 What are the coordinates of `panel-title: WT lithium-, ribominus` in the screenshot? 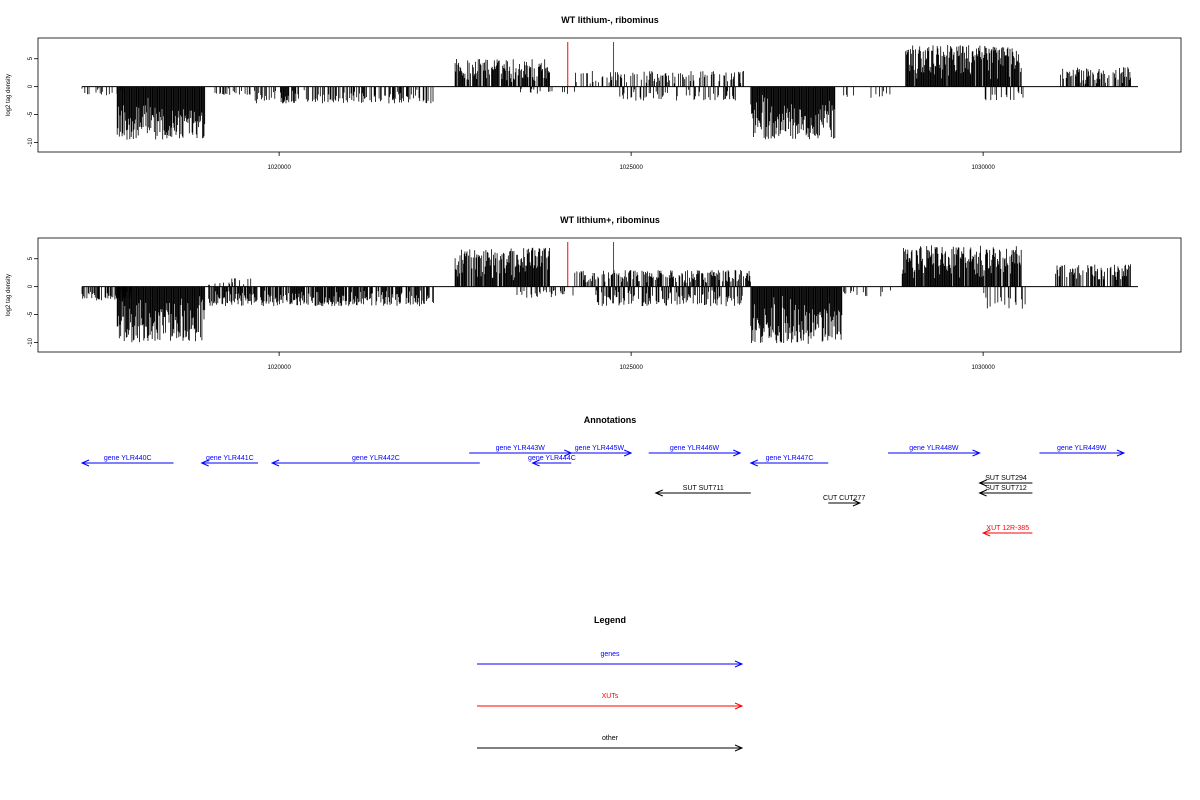 It's located at (610, 20).